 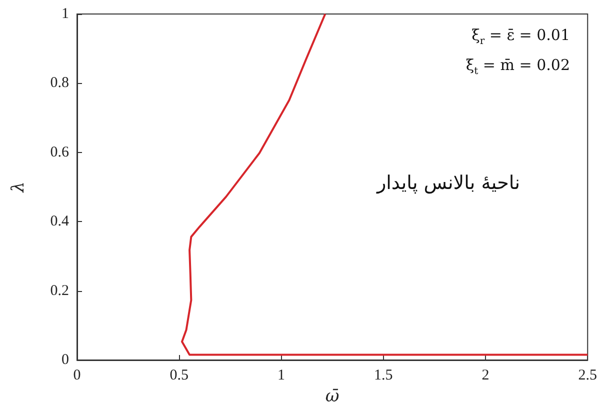 I want to click on y-tick-label: 0.2, so click(x=59, y=290).